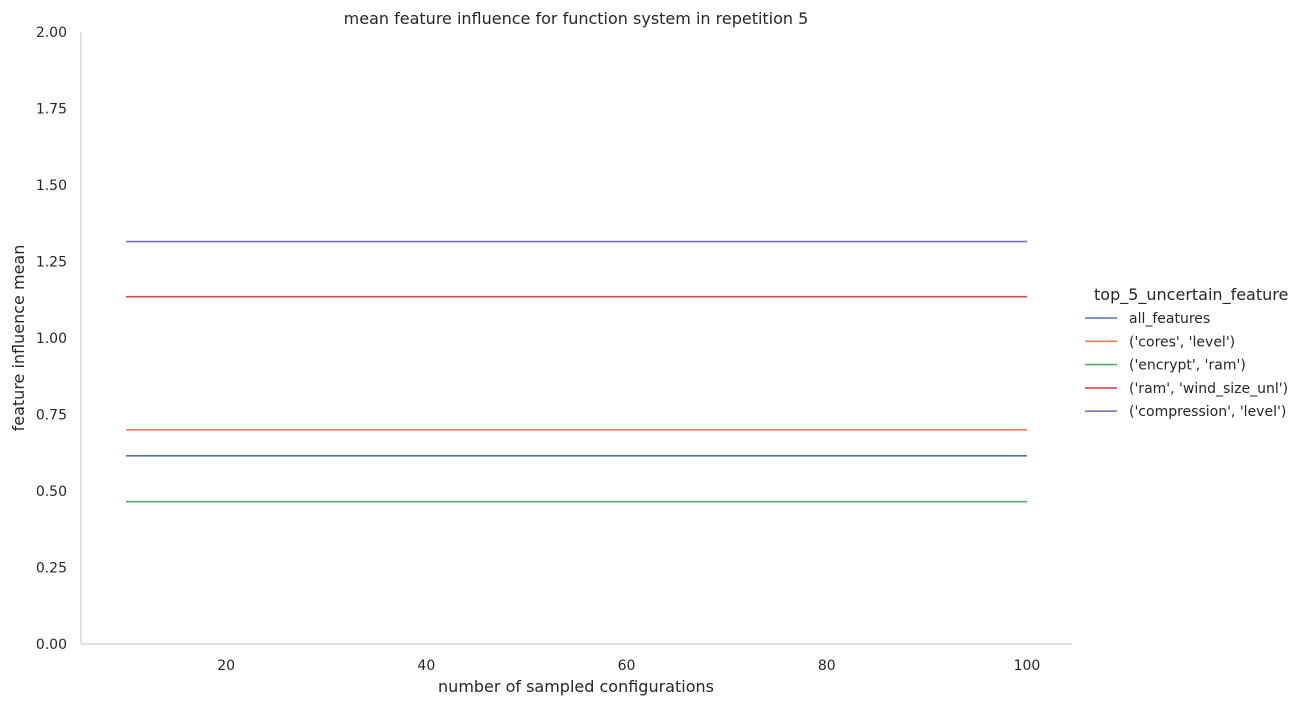  I want to click on legend-label: all_features, so click(1169, 319).